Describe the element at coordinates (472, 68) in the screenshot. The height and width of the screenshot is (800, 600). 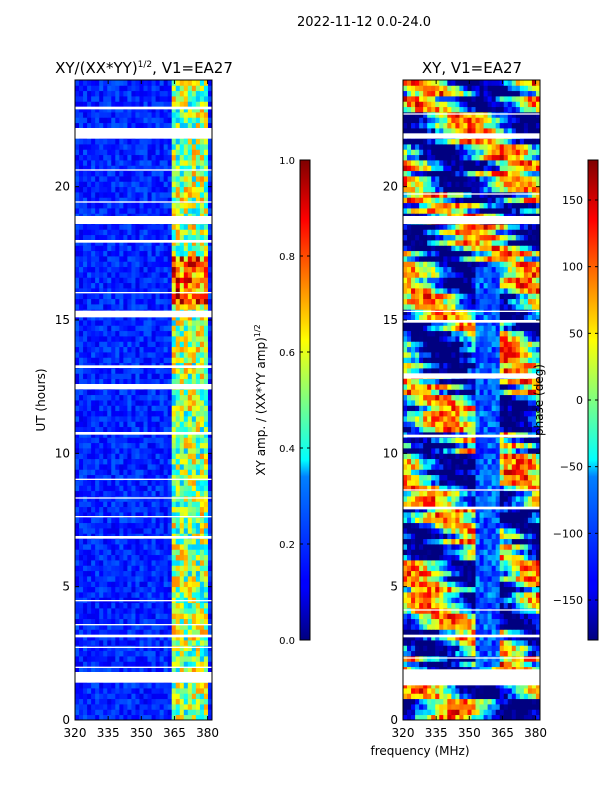
I see `phase-title: XY, V1=EA27` at that location.